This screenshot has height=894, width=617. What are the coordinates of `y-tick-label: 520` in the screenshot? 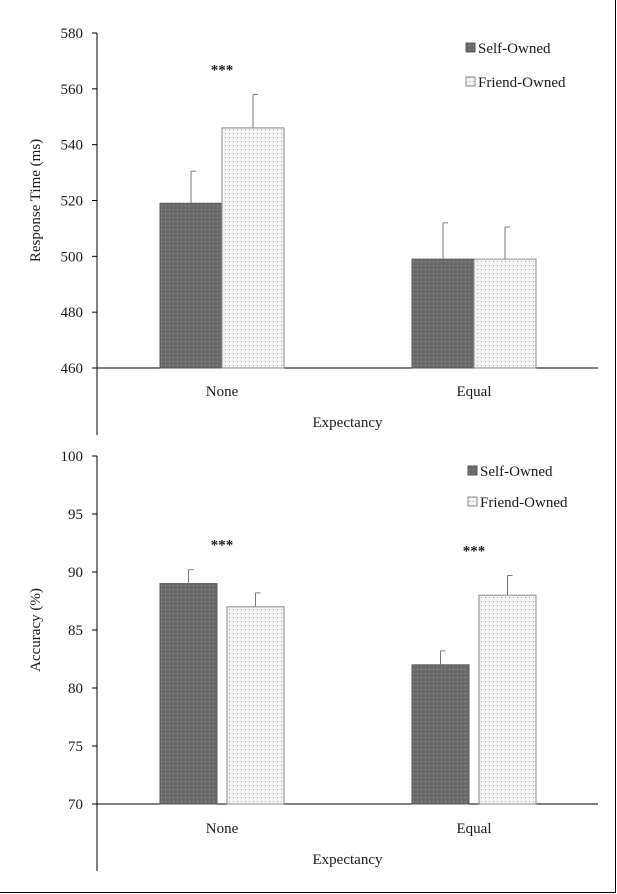 It's located at (72, 202).